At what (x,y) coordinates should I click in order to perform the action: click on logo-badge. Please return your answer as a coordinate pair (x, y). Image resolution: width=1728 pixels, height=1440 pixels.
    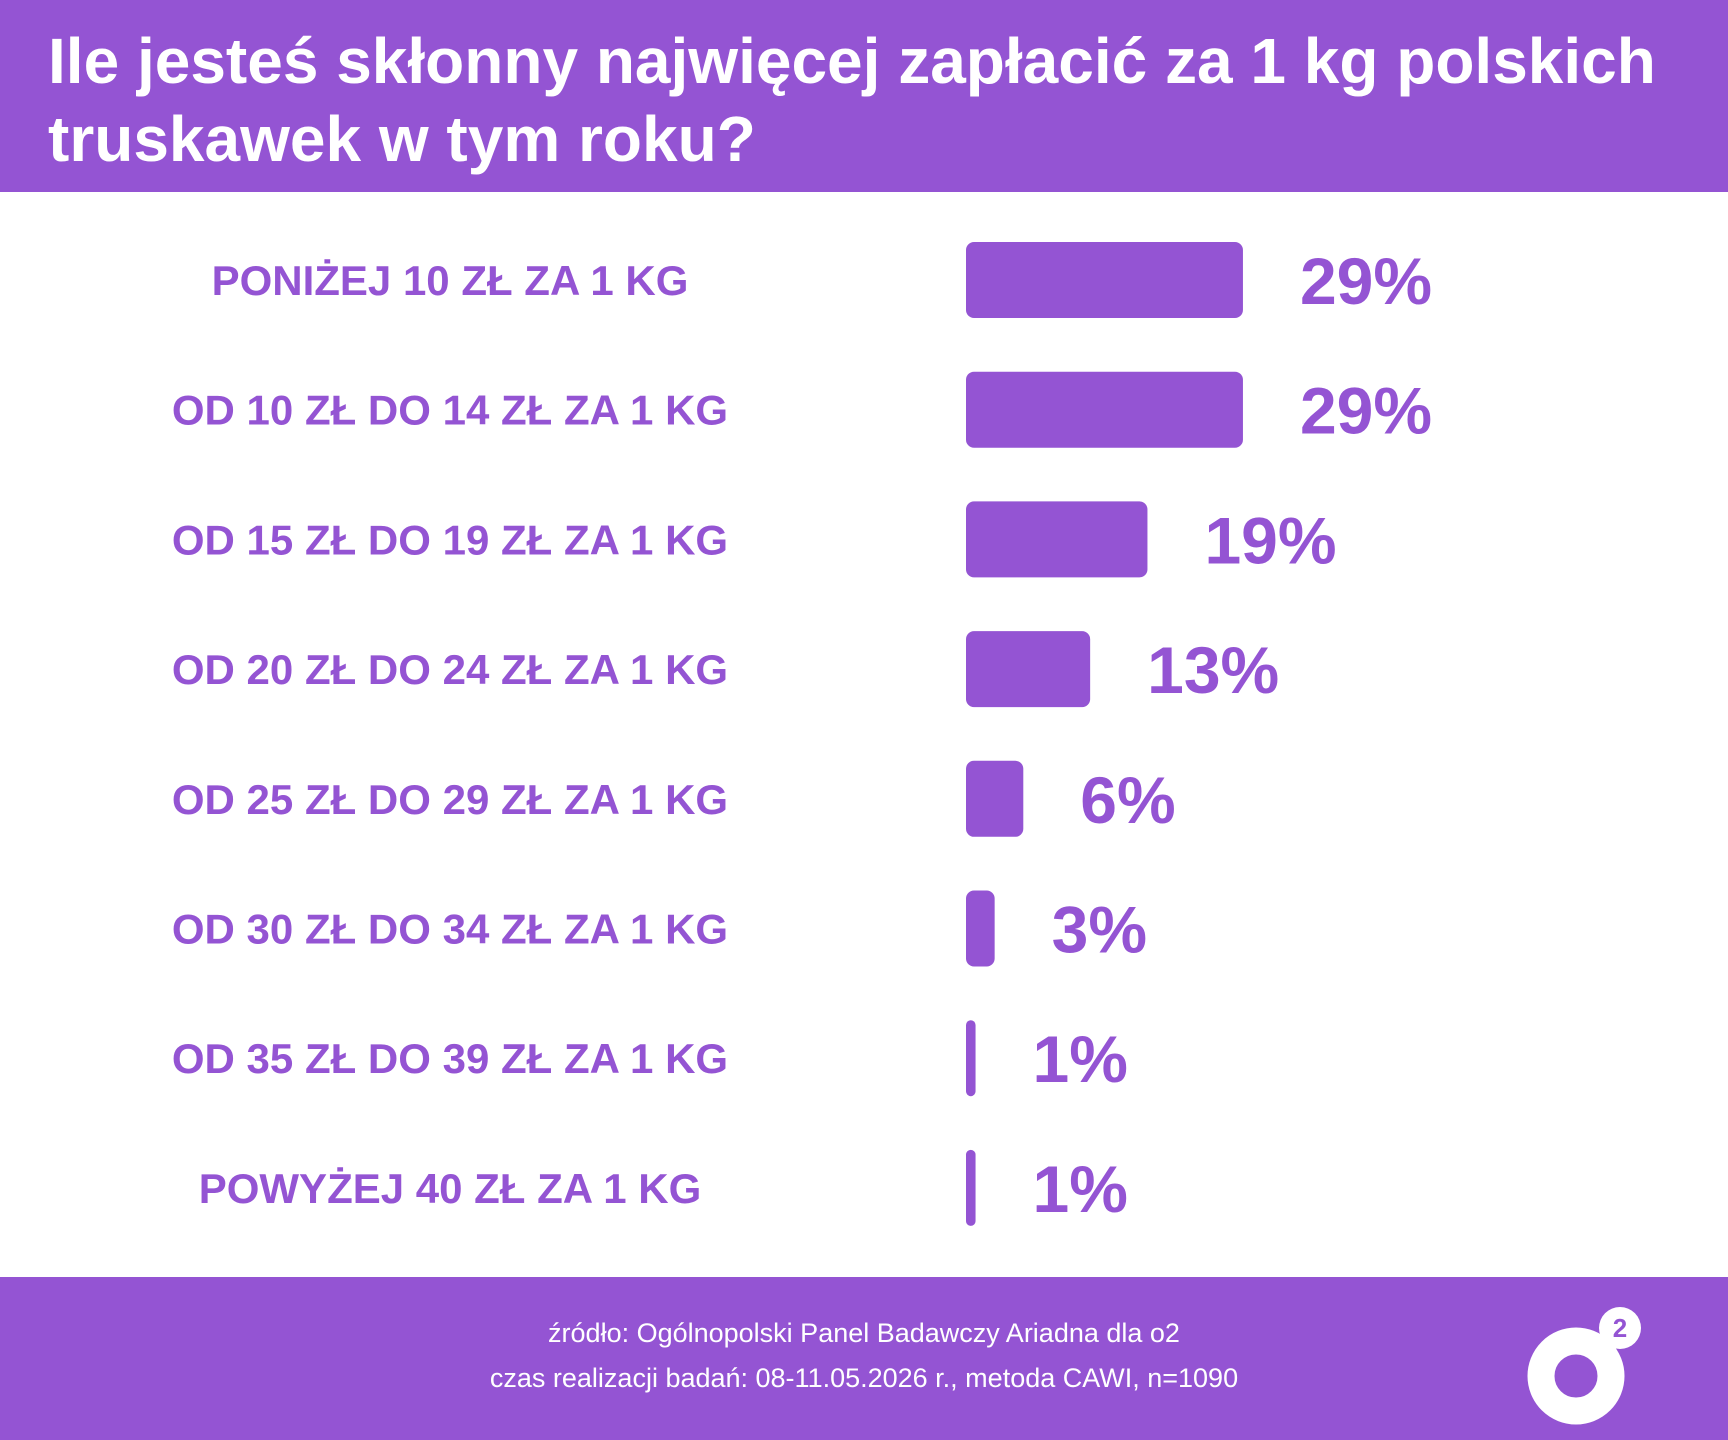
    Looking at the image, I should click on (1620, 1328).